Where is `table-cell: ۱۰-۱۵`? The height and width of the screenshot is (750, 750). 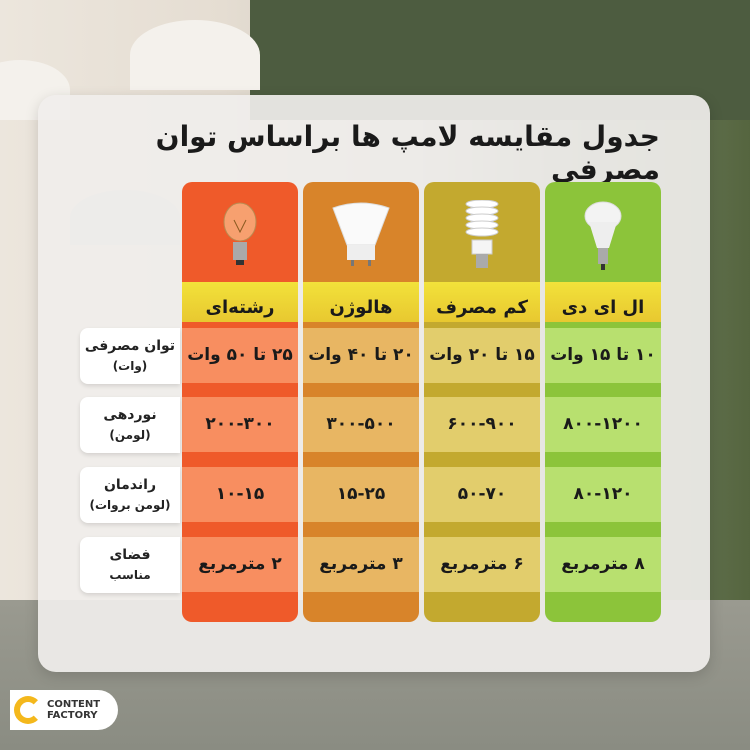 table-cell: ۱۰-۱۵ is located at coordinates (240, 494).